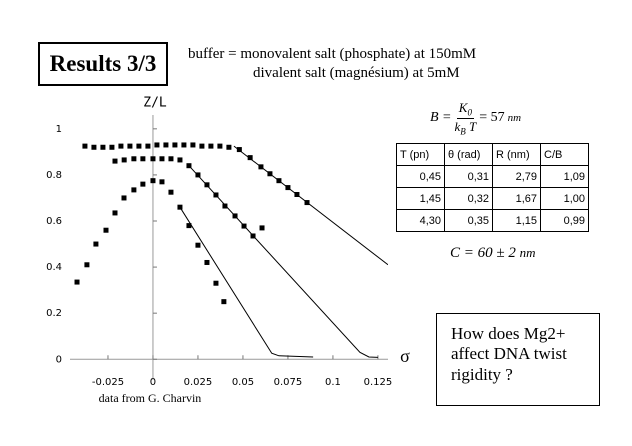 This screenshot has height=446, width=632. Describe the element at coordinates (564, 154) in the screenshot. I see `header-cell: C/B` at that location.